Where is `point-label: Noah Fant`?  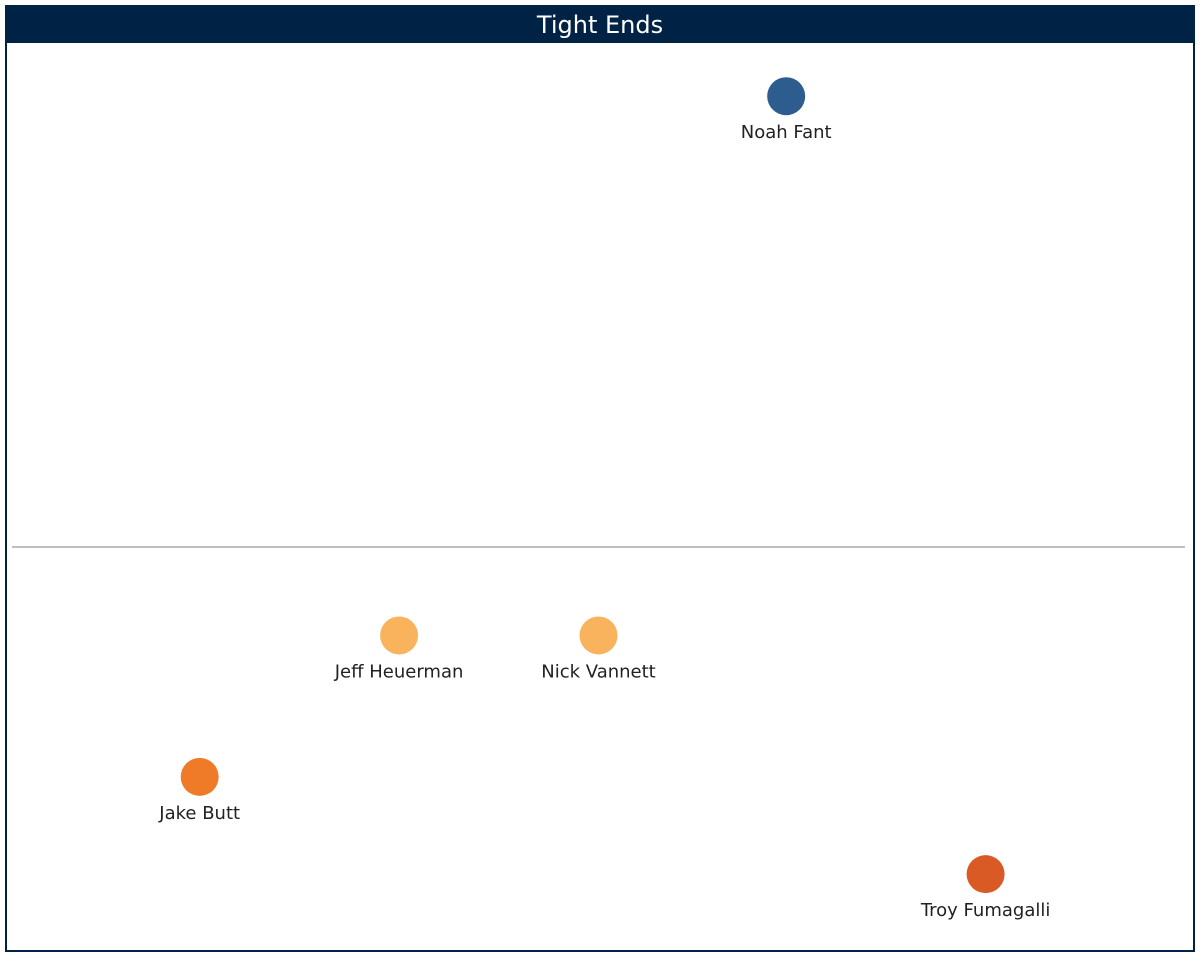 point-label: Noah Fant is located at coordinates (786, 132).